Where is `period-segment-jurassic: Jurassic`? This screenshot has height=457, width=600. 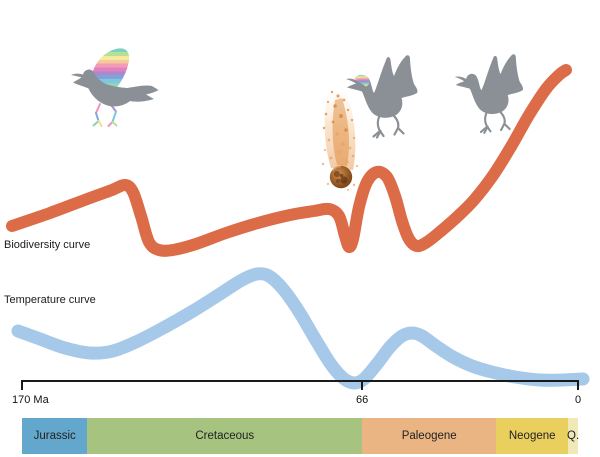 period-segment-jurassic: Jurassic is located at coordinates (55, 436).